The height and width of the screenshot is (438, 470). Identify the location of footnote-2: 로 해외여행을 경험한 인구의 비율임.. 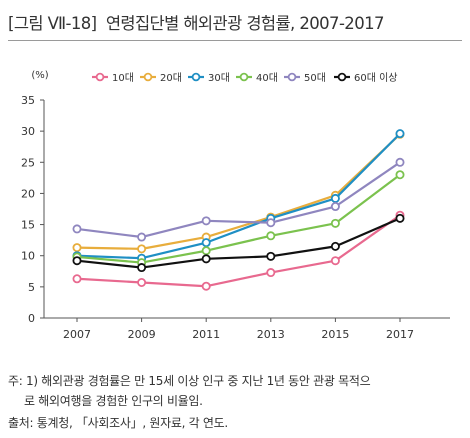
(113, 401).